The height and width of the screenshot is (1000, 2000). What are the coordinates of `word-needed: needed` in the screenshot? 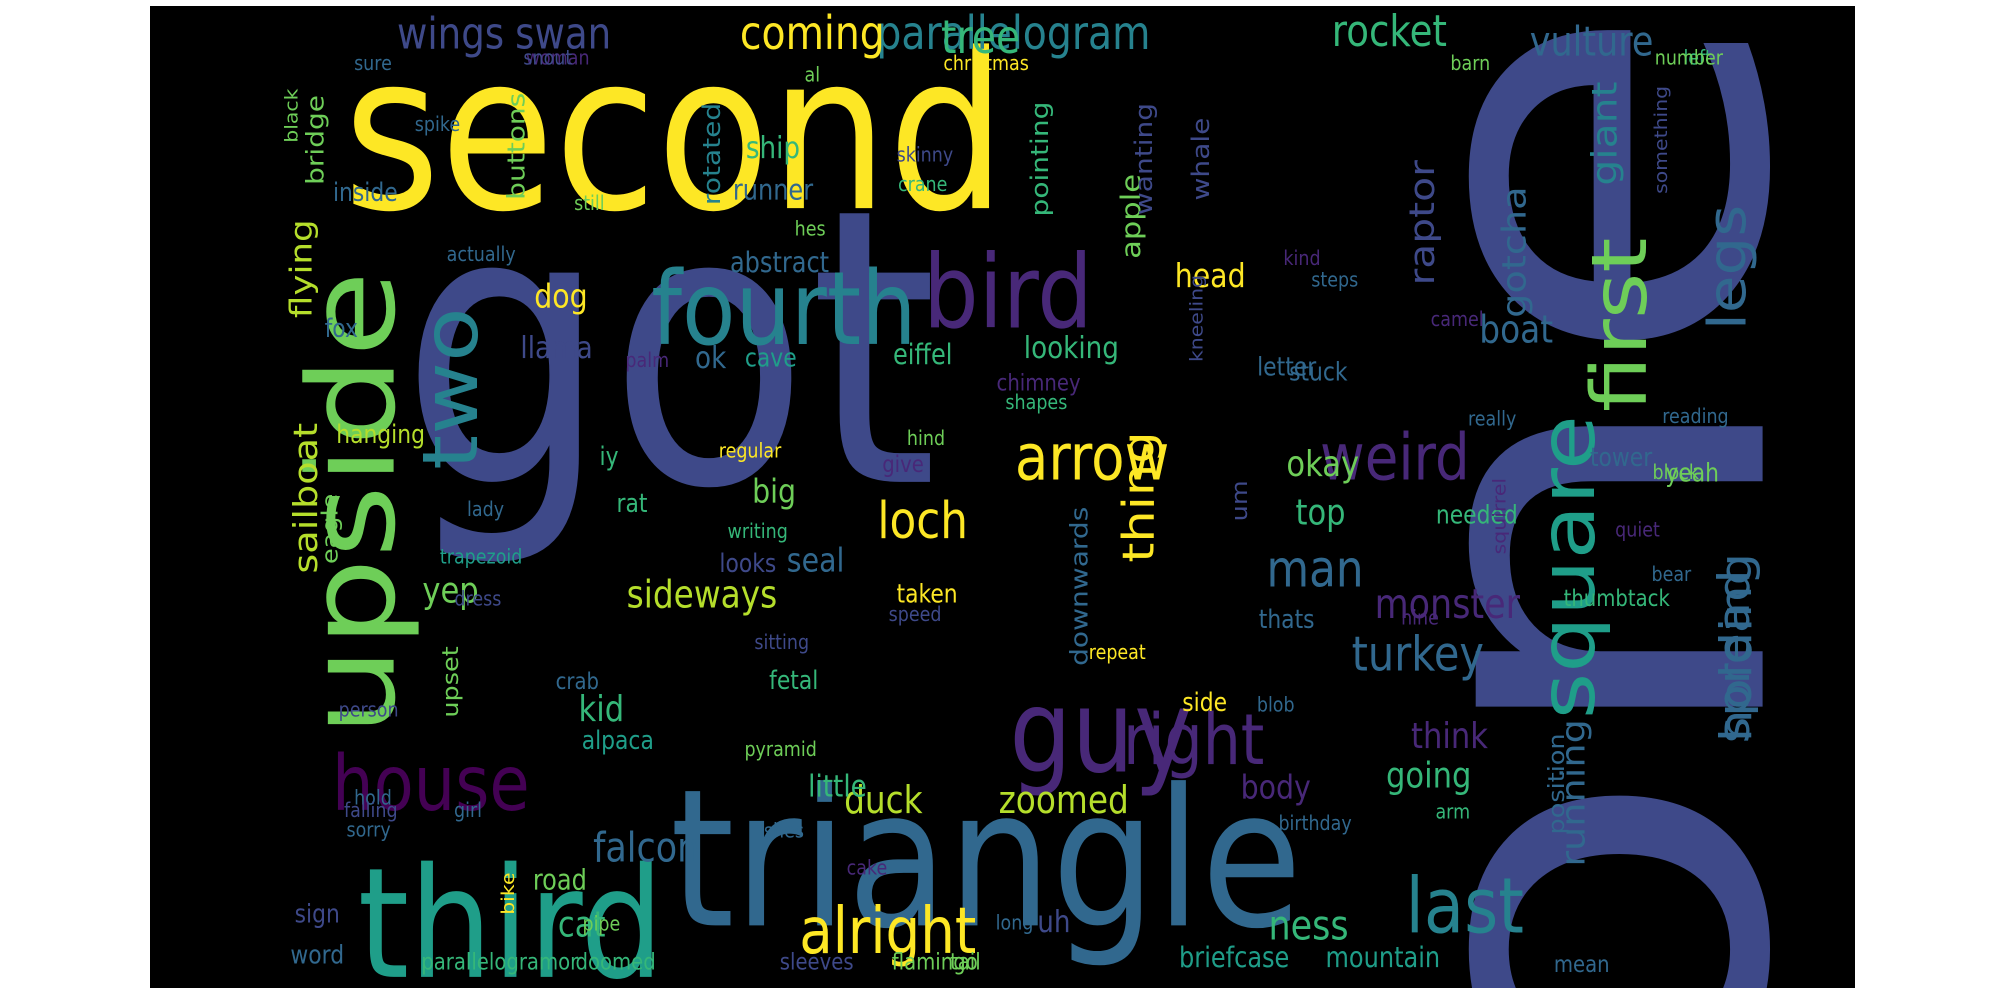 It's located at (1477, 515).